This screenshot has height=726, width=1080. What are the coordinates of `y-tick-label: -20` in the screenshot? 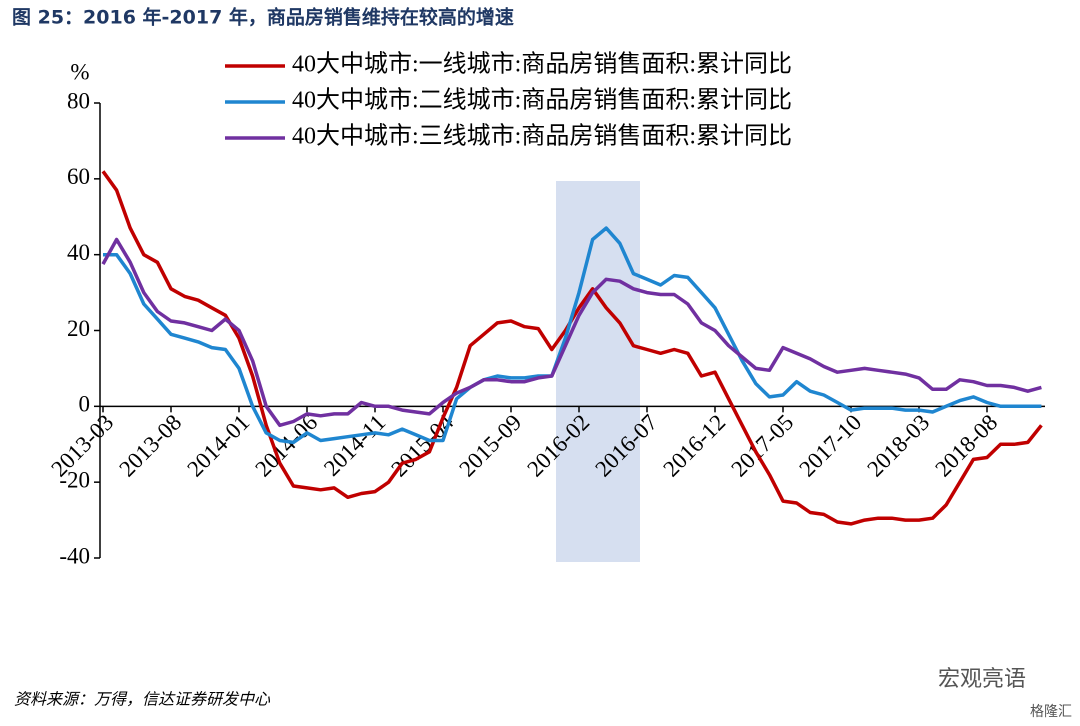 It's located at (74, 479).